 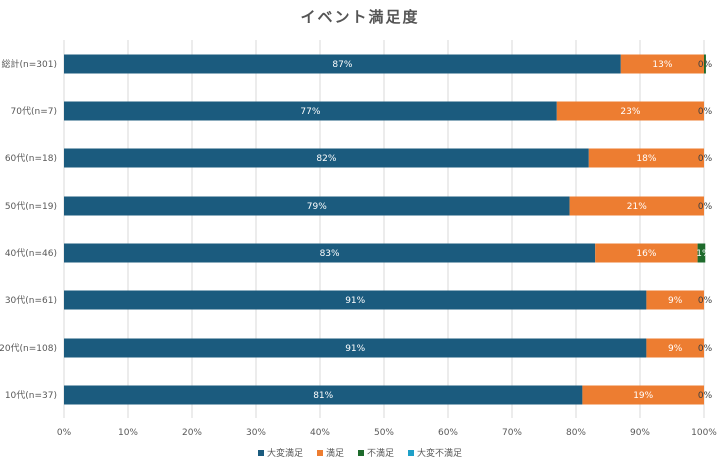 I want to click on y-category-label: 30代(n=61), so click(x=31, y=300).